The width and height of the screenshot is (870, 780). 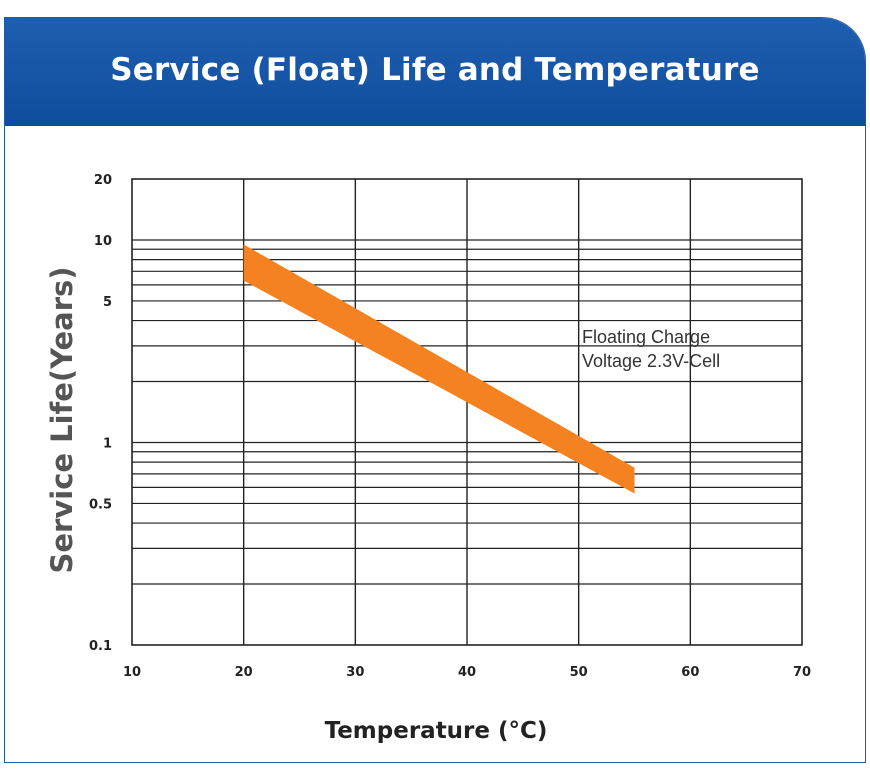 I want to click on x-tick-label: 50, so click(x=579, y=672).